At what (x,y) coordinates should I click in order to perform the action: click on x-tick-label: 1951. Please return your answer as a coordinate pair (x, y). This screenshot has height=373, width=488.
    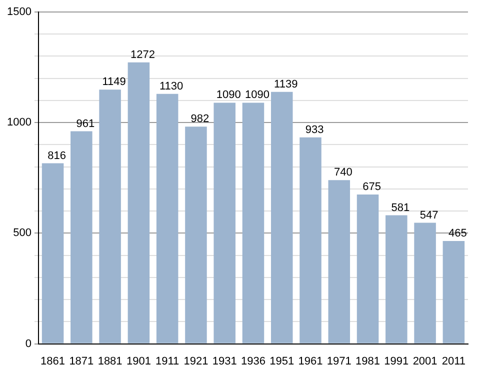
    Looking at the image, I should click on (282, 361).